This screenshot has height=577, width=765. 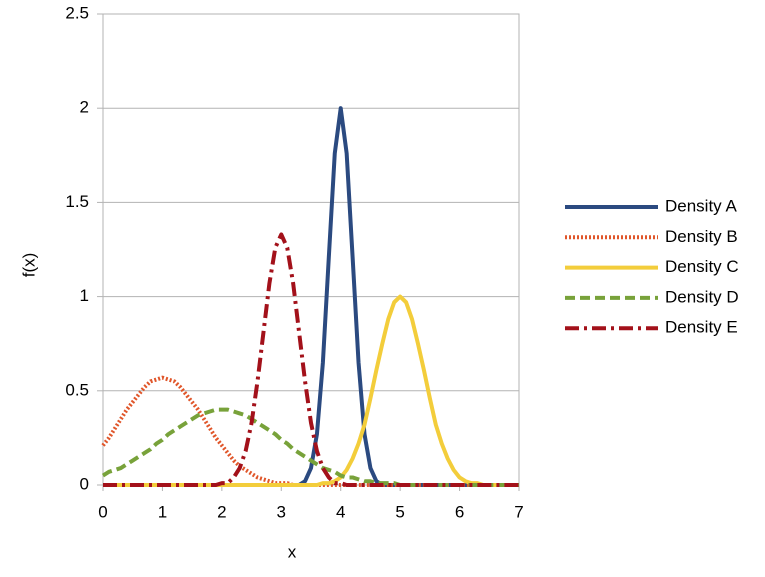 I want to click on legend-label: Density B, so click(x=701, y=236).